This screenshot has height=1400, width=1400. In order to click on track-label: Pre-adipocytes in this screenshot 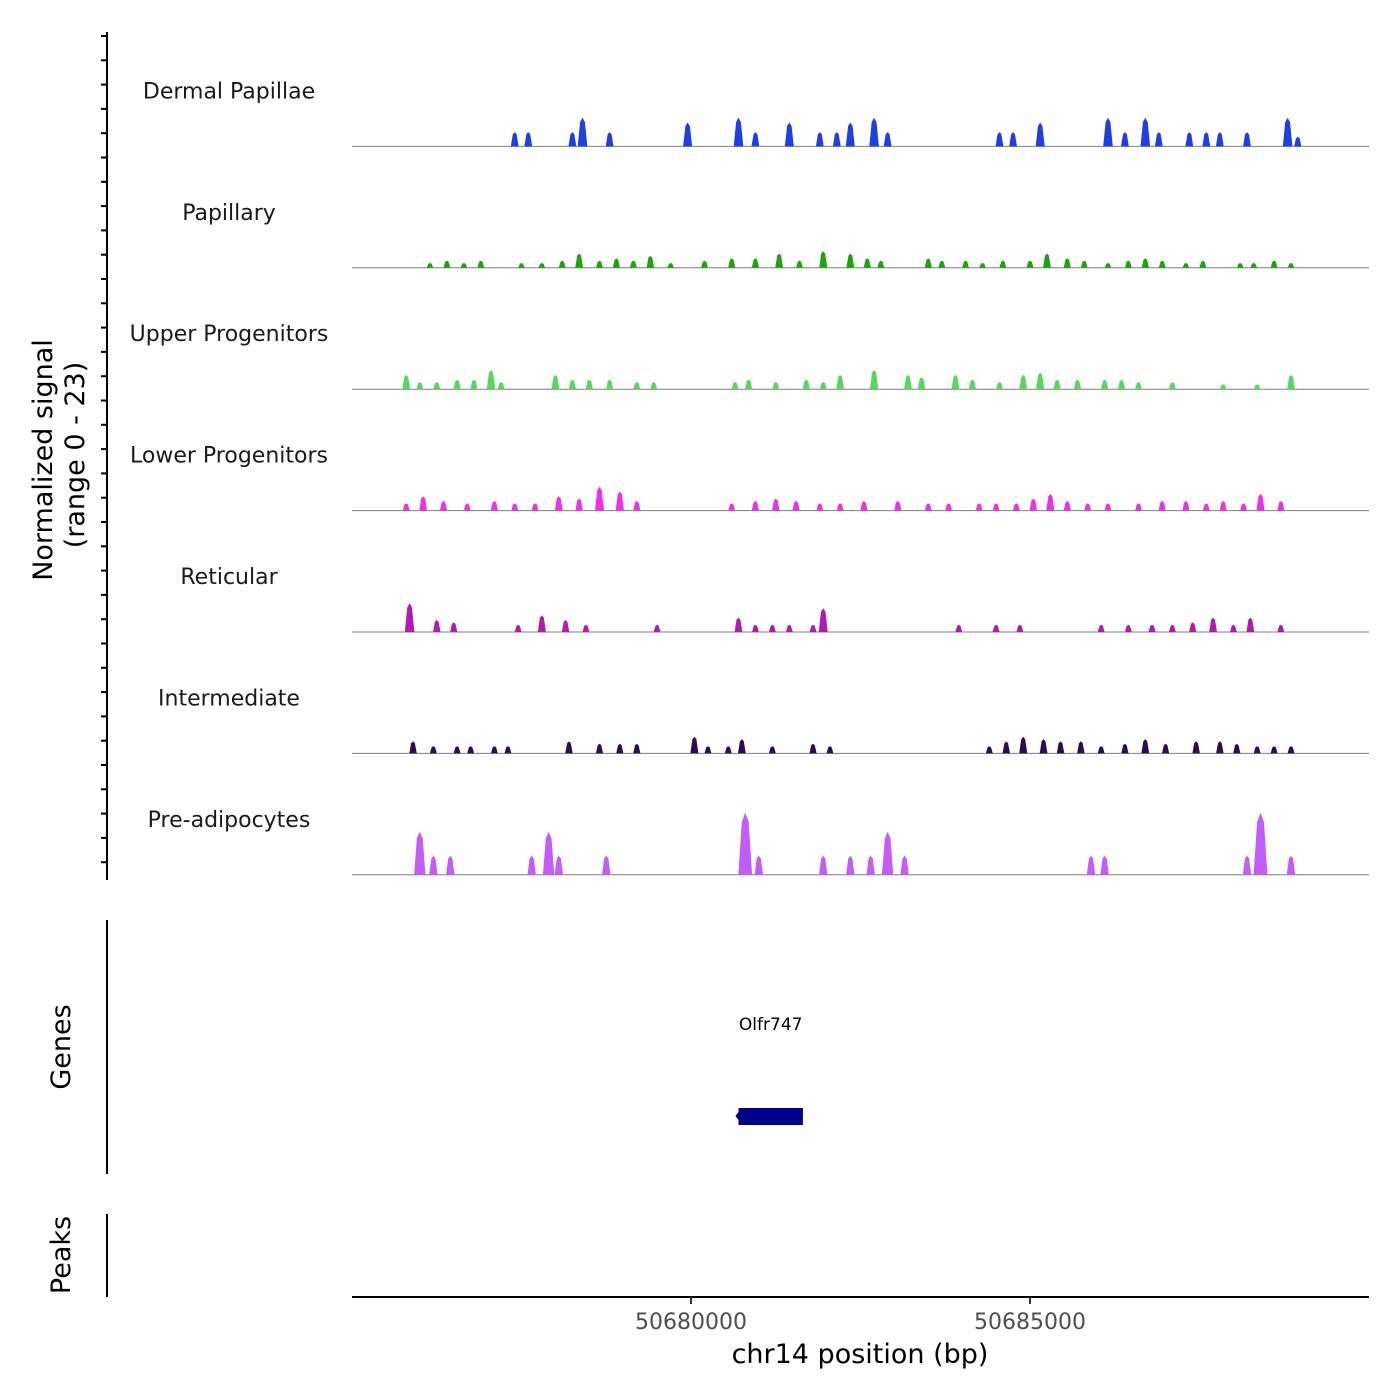, I will do `click(229, 820)`.